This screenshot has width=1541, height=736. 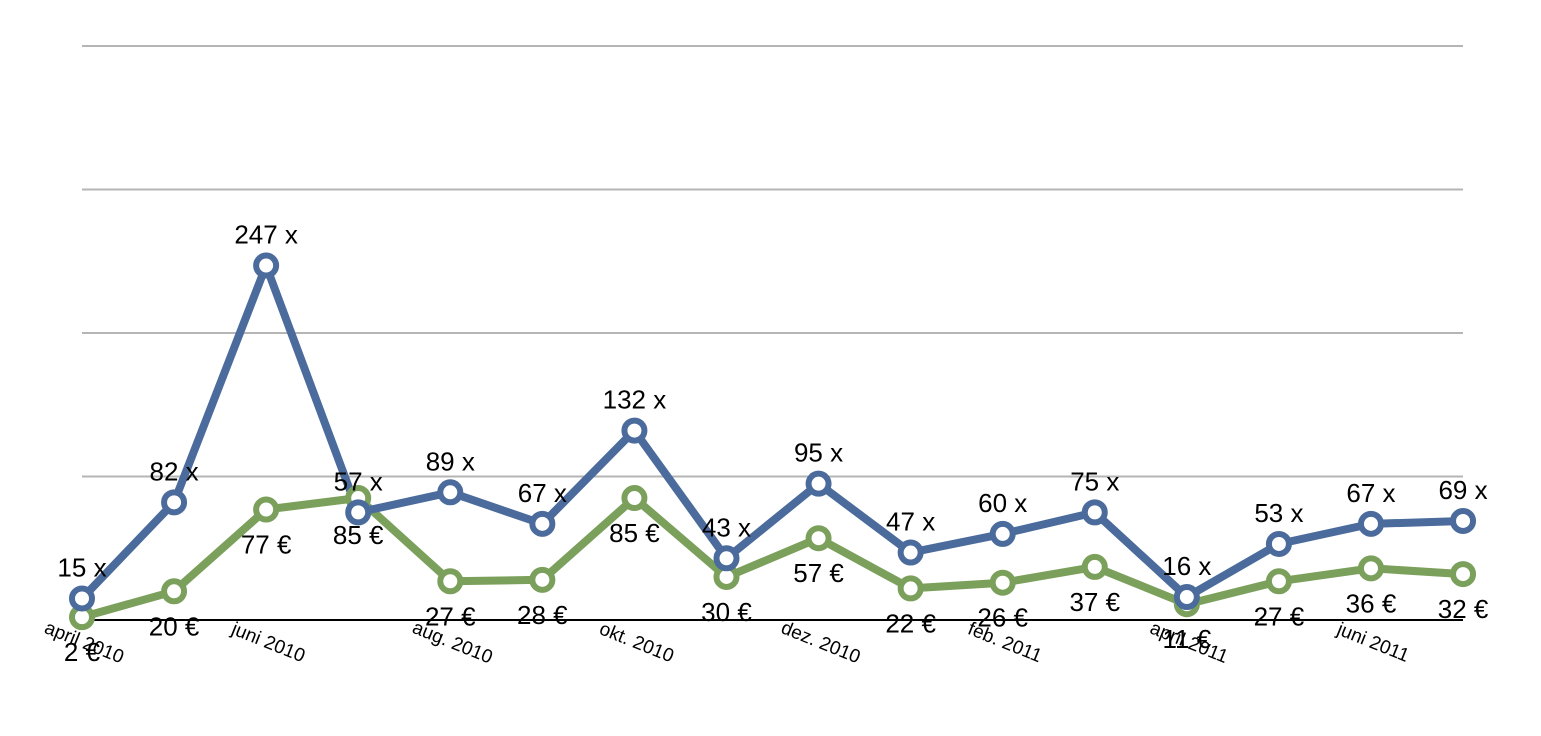 What do you see at coordinates (726, 527) in the screenshot?
I see `data-label: 43 x` at bounding box center [726, 527].